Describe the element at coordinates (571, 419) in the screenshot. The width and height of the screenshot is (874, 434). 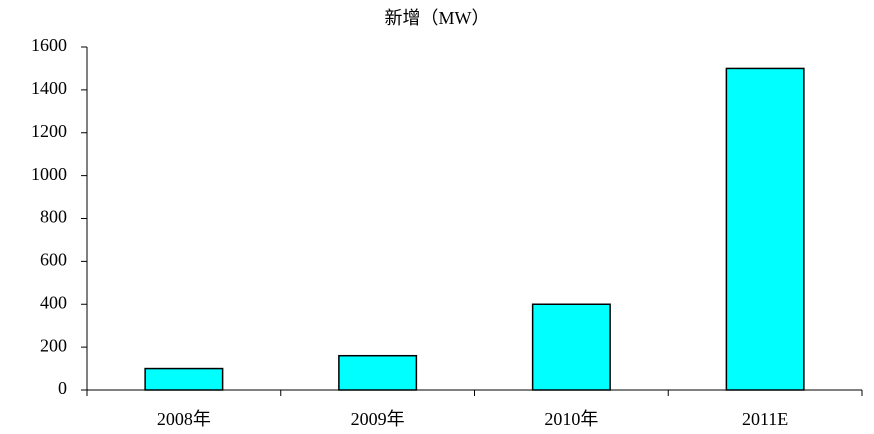
I see `x-tick-label: 2010年` at that location.